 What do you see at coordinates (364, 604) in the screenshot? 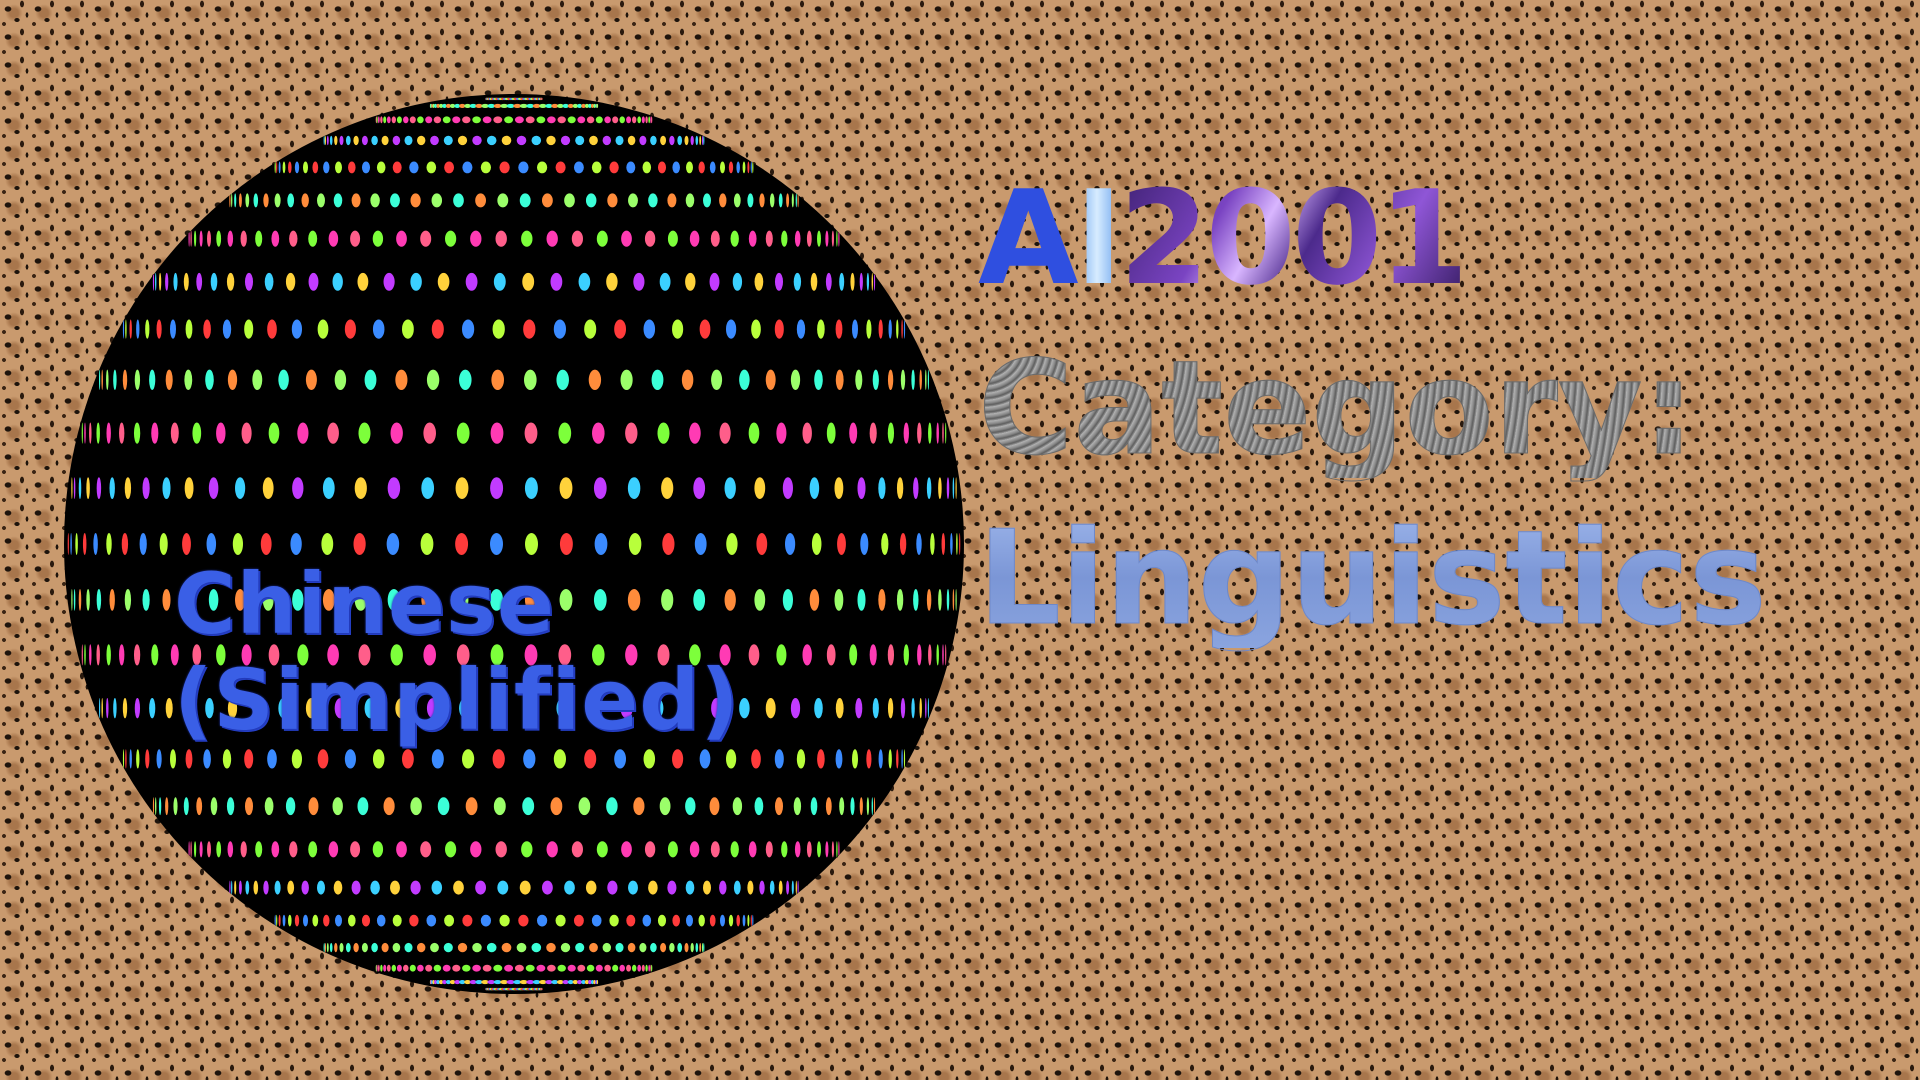
I see `language-label-line1: Chinese` at bounding box center [364, 604].